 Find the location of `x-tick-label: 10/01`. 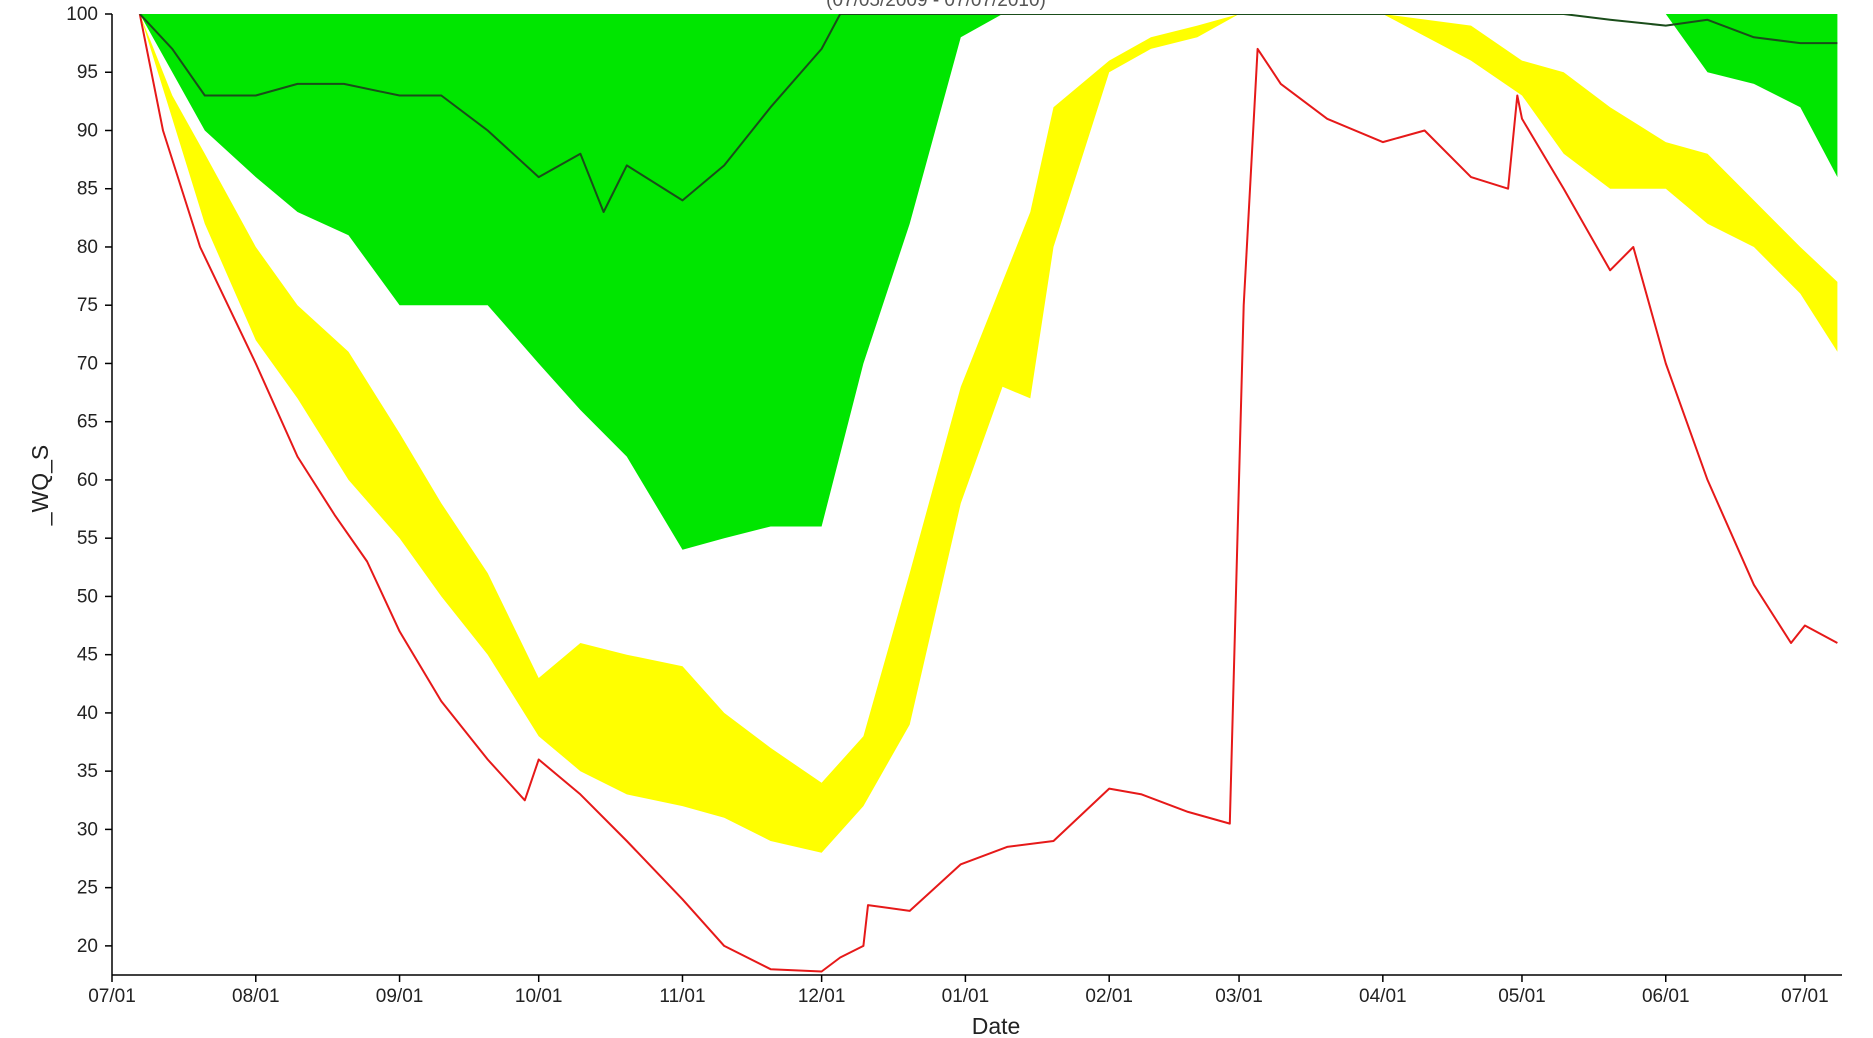

x-tick-label: 10/01 is located at coordinates (539, 996).